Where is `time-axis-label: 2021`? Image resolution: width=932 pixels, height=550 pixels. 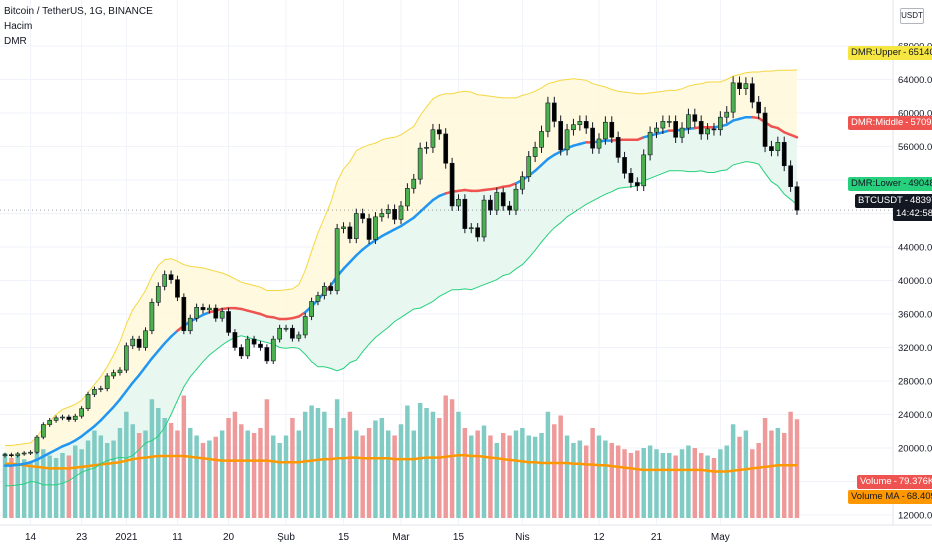 time-axis-label: 2021 is located at coordinates (126, 537).